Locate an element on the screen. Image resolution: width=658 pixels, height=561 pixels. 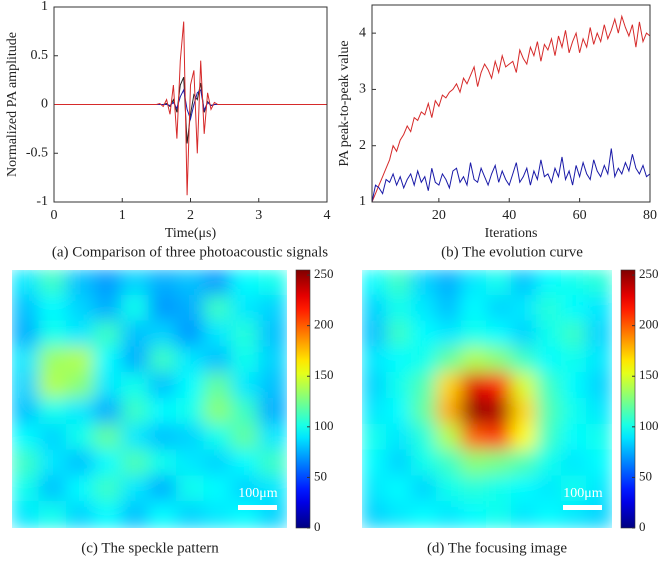
y-tick-label: 0.5 is located at coordinates (40, 55).